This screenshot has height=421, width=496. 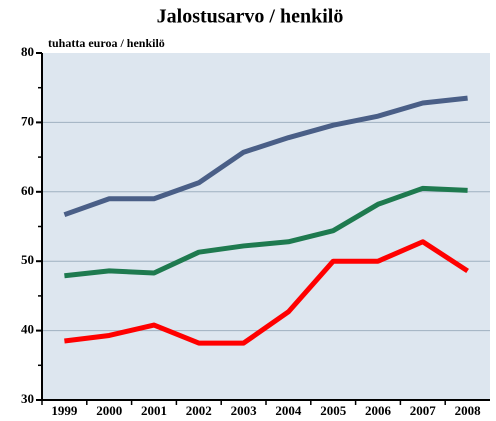 What do you see at coordinates (244, 410) in the screenshot?
I see `x-tick-label: 2003` at bounding box center [244, 410].